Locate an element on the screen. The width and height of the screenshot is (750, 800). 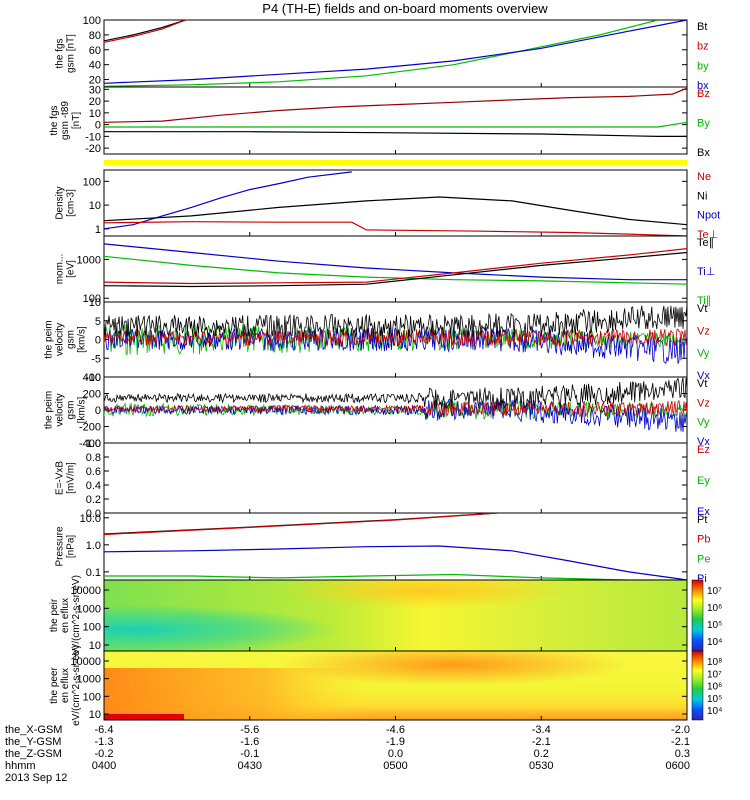
panel-8: 10.0 1.0 0.1 Pressure[nPa] Pt Pb Pe Pi is located at coordinates (382, 548).